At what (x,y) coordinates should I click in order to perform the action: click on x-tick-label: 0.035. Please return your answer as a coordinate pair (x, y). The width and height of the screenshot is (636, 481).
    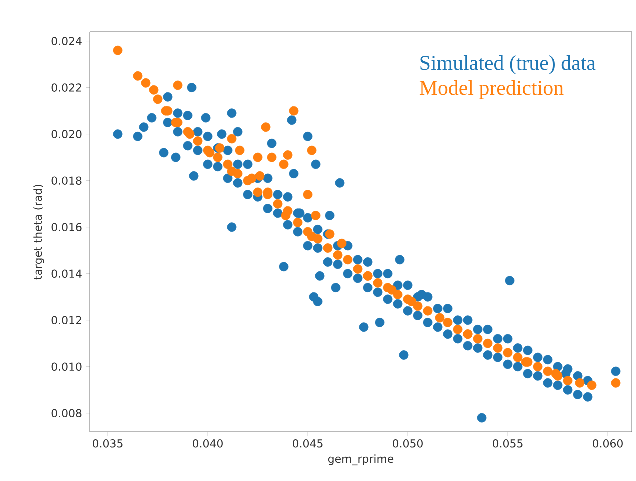
    Looking at the image, I should click on (108, 444).